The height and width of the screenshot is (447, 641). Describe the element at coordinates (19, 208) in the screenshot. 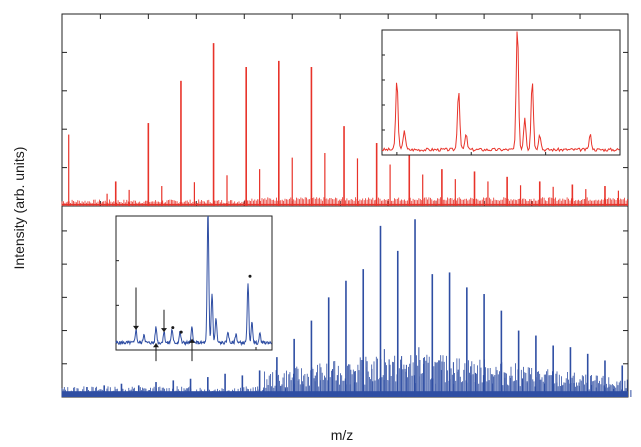

I see `y-axis-title: Intensity (arb. units)` at that location.